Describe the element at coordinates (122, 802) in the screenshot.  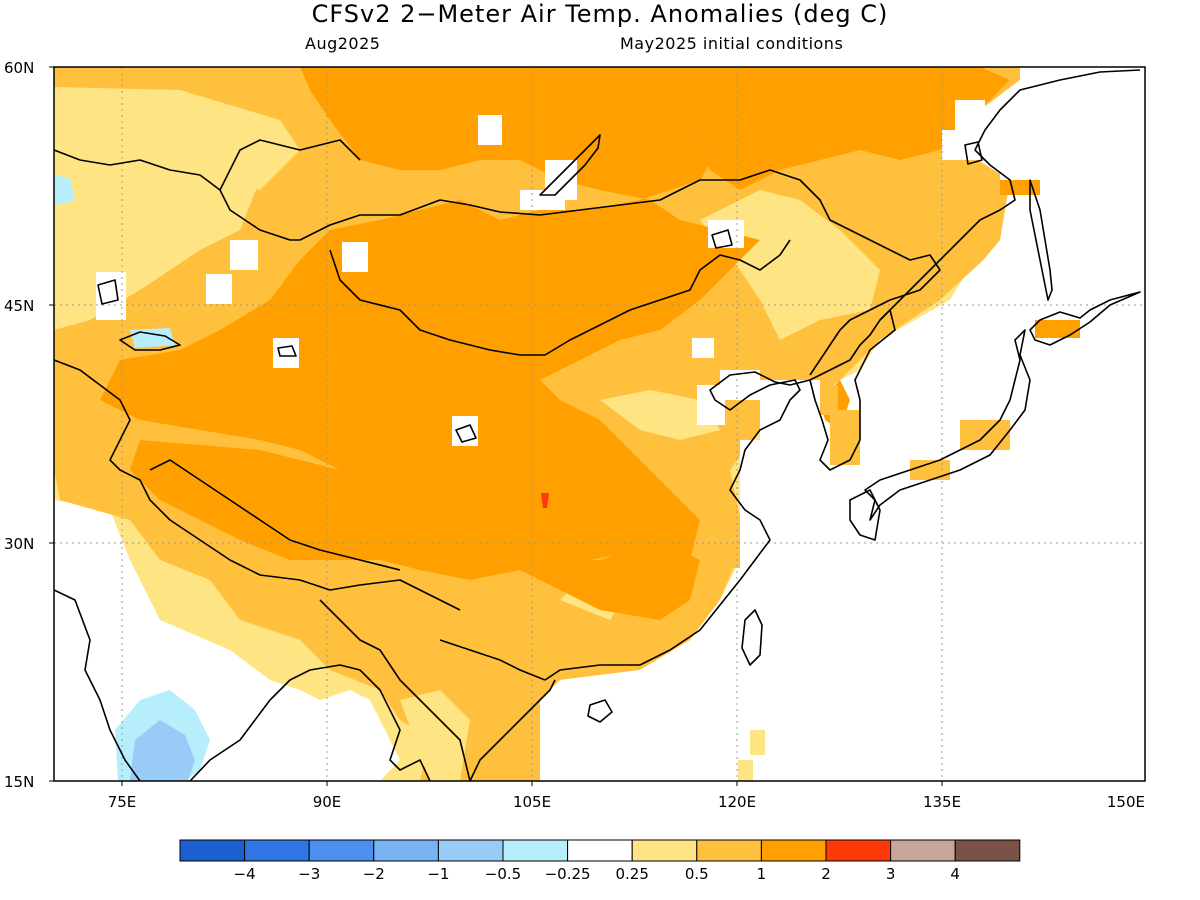
I see `lon-label-75e: 75E` at that location.